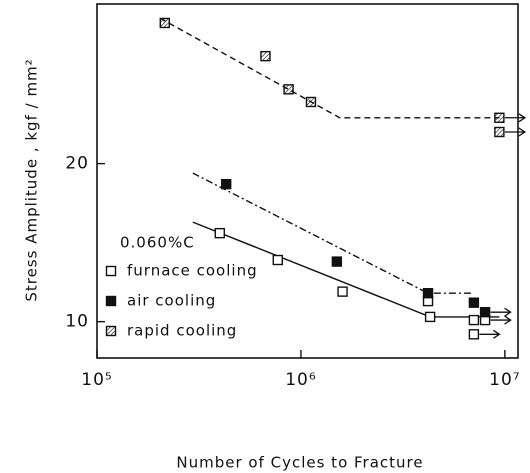 The width and height of the screenshot is (530, 473). Describe the element at coordinates (299, 463) in the screenshot. I see `x-axis-label: Number of Cycles to Fracture` at that location.